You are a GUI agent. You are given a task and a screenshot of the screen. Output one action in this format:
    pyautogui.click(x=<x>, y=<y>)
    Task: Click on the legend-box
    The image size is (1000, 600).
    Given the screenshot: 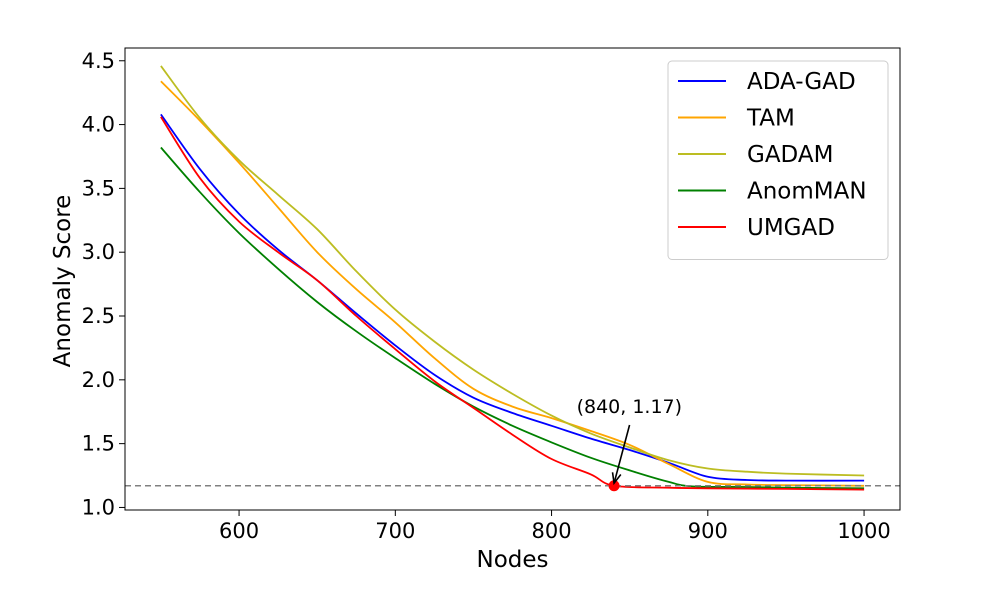 What is the action you would take?
    pyautogui.click(x=778, y=160)
    